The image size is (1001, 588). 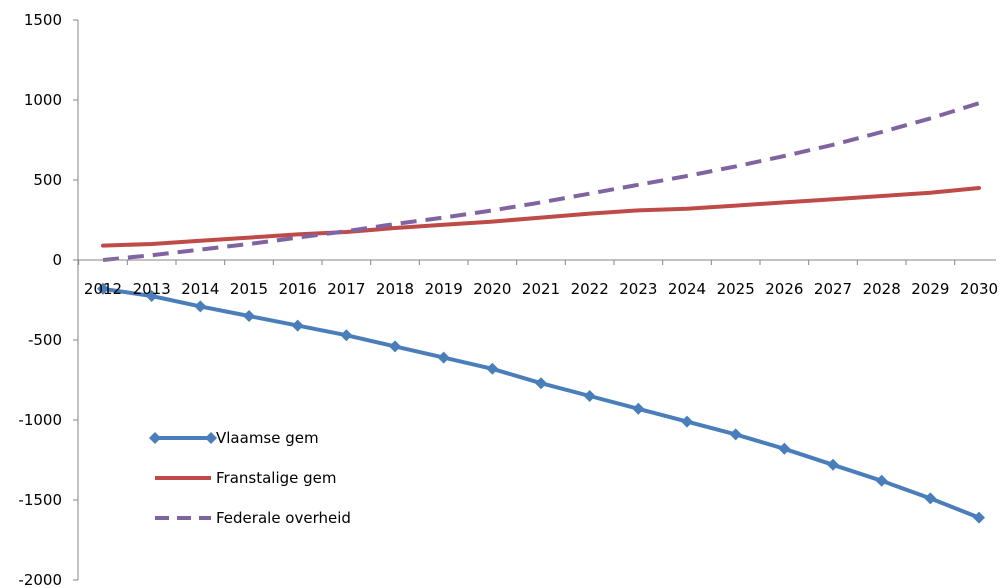 I want to click on y-tick-label: -1000, so click(x=40, y=420).